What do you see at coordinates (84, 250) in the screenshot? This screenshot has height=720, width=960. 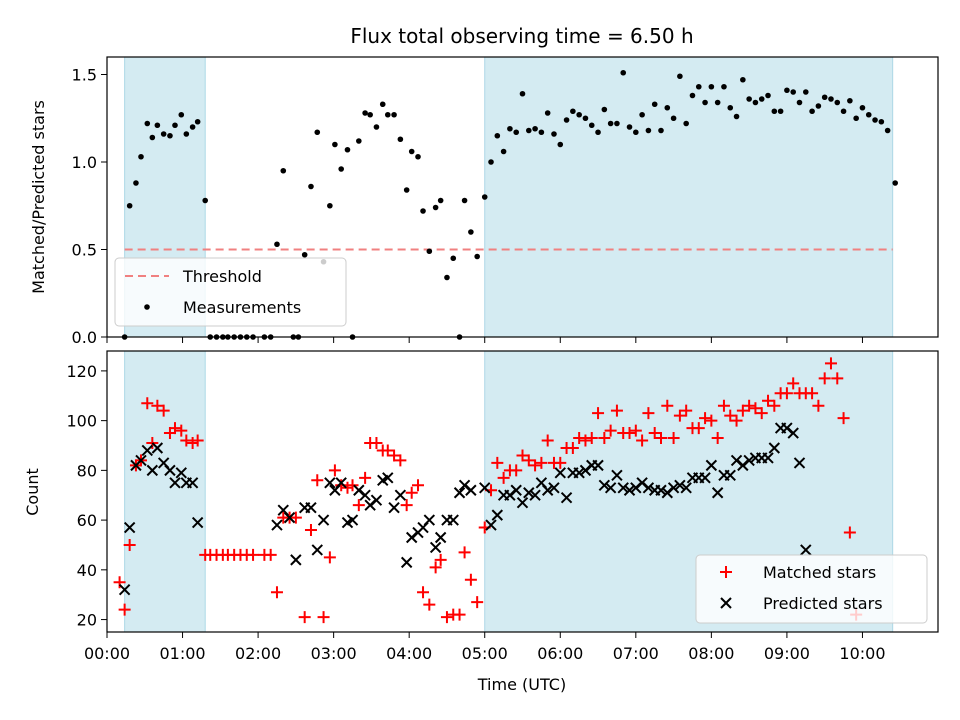 I see `y-tick-label: 0.5` at bounding box center [84, 250].